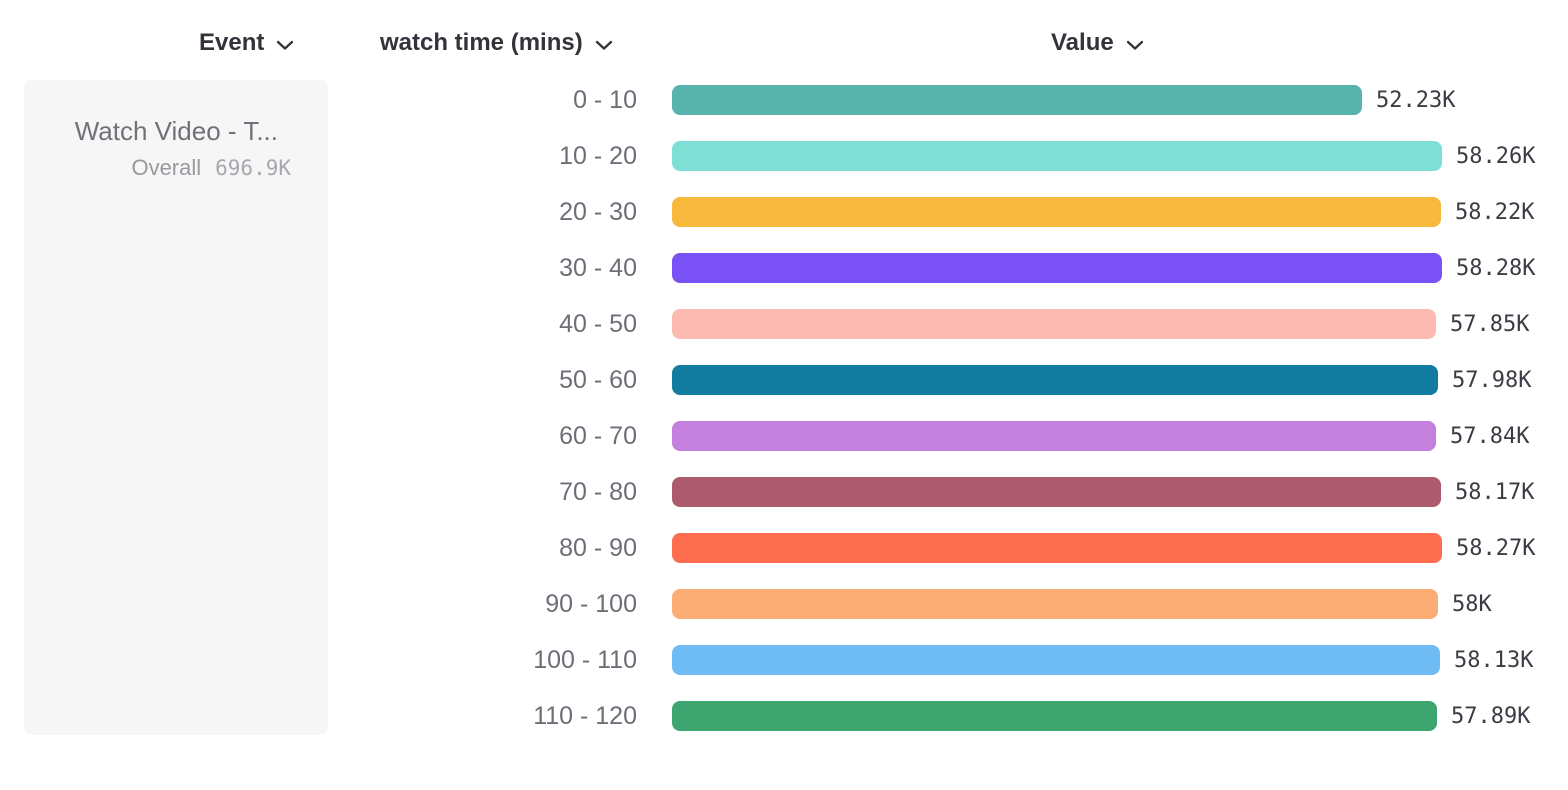  Describe the element at coordinates (585, 715) in the screenshot. I see `category-label: 110 - 120` at that location.